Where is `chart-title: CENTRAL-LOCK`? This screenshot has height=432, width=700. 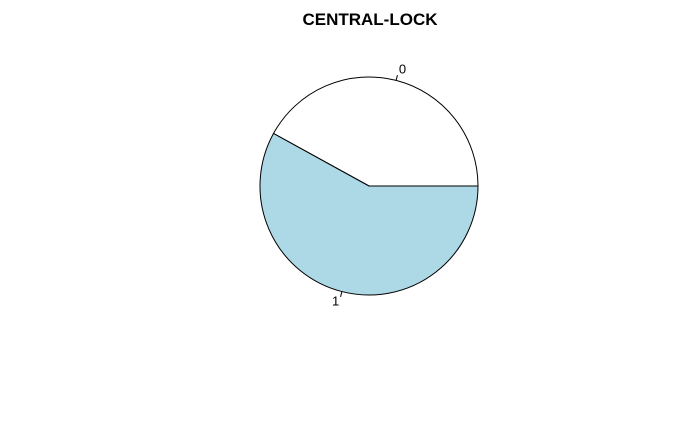 chart-title: CENTRAL-LOCK is located at coordinates (370, 19).